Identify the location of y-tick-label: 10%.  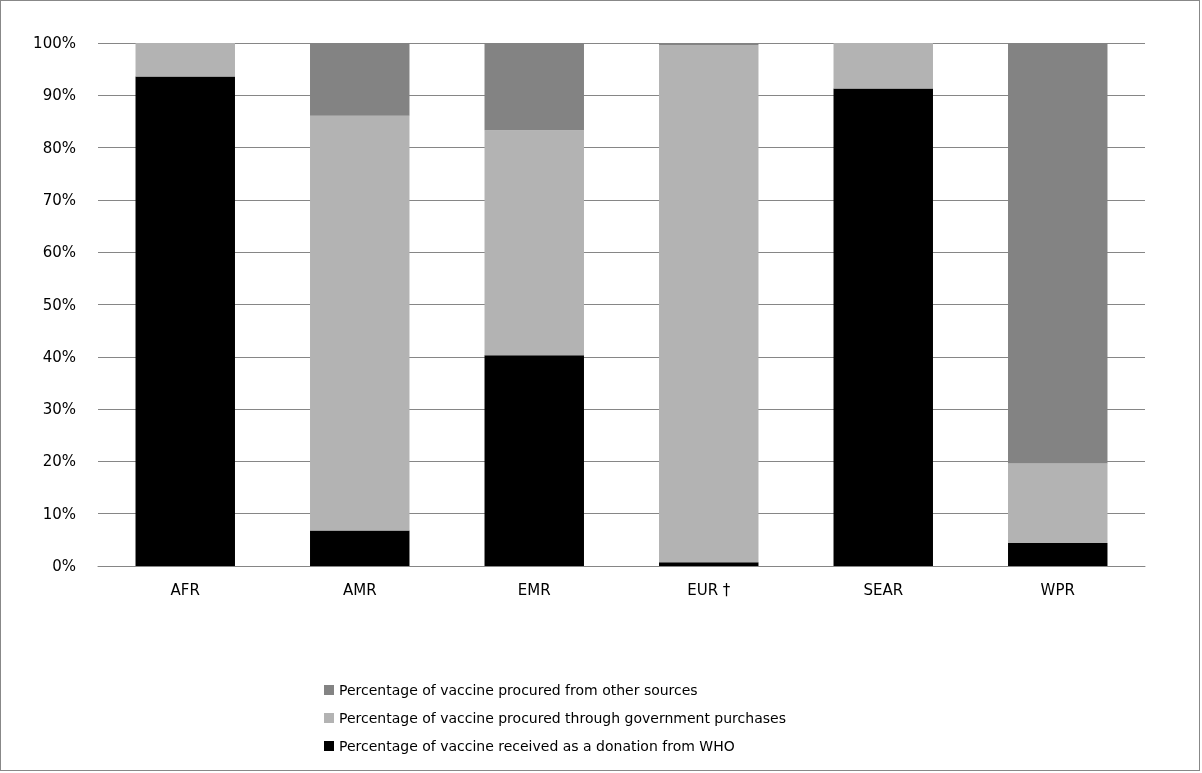
(59, 513).